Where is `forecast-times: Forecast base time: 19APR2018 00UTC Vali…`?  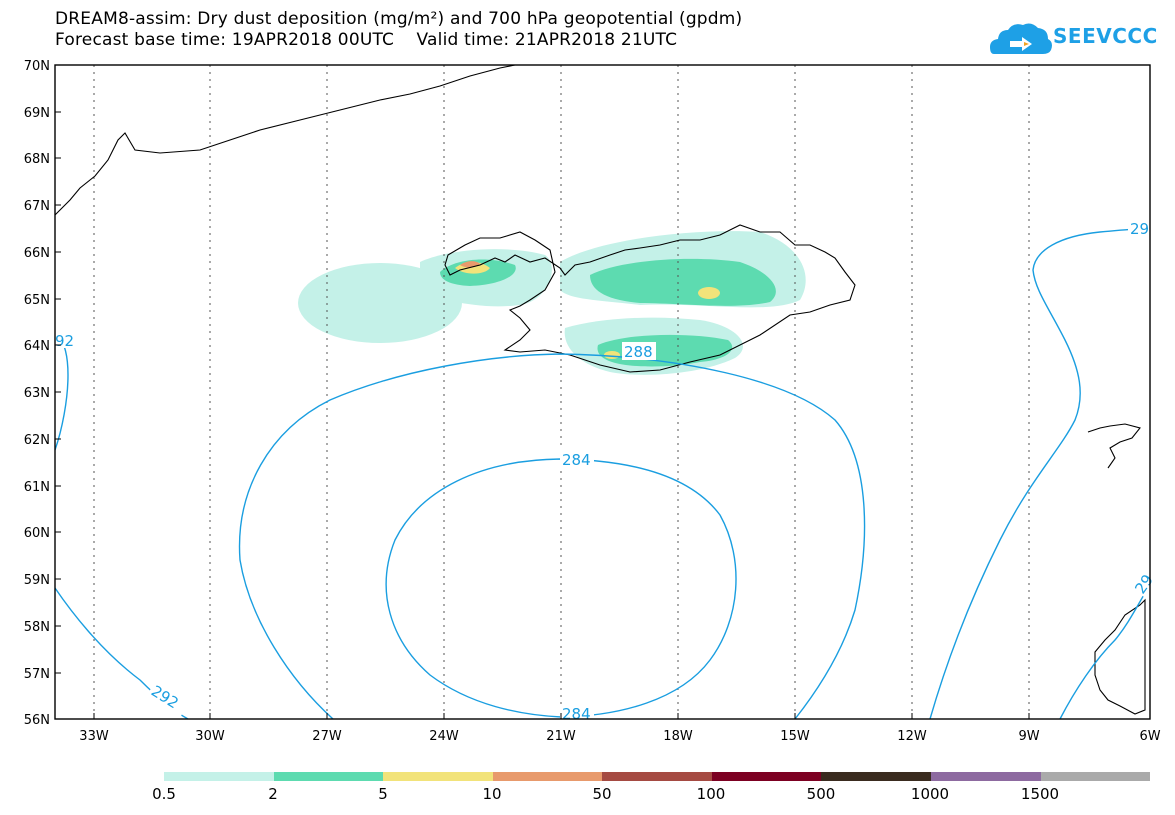 forecast-times: Forecast base time: 19APR2018 00UTC Vali… is located at coordinates (366, 40).